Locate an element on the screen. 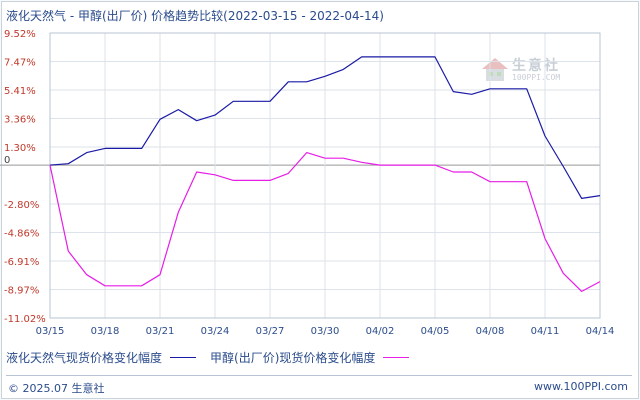 Image resolution: width=640 pixels, height=400 pixels. legend: 液化天然气现货价格变化幅度 甲醇(出厂价)现货价格变化幅度 is located at coordinates (214, 357).